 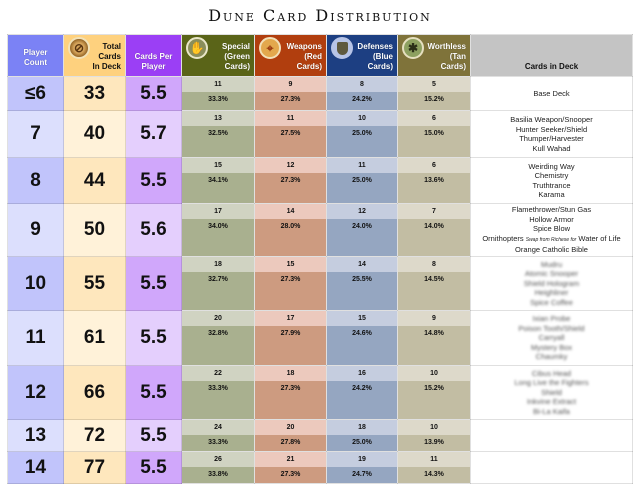 What do you see at coordinates (197, 48) in the screenshot?
I see `hand-icon: ✋` at bounding box center [197, 48].